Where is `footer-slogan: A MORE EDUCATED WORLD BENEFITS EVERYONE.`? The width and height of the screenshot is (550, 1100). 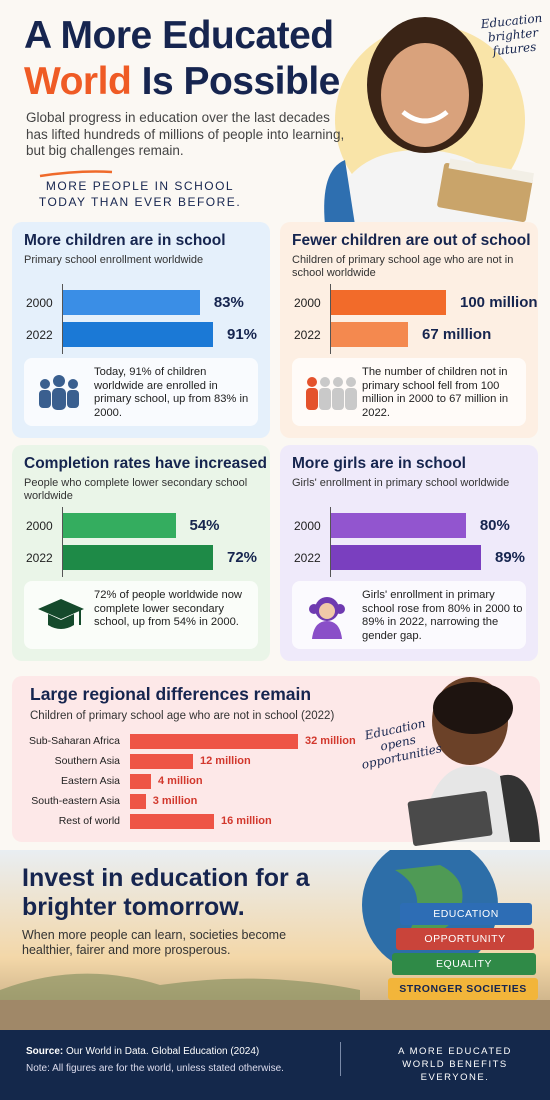
footer-slogan: A MORE EDUCATED WORLD BENEFITS EVERYONE. is located at coordinates (455, 1064).